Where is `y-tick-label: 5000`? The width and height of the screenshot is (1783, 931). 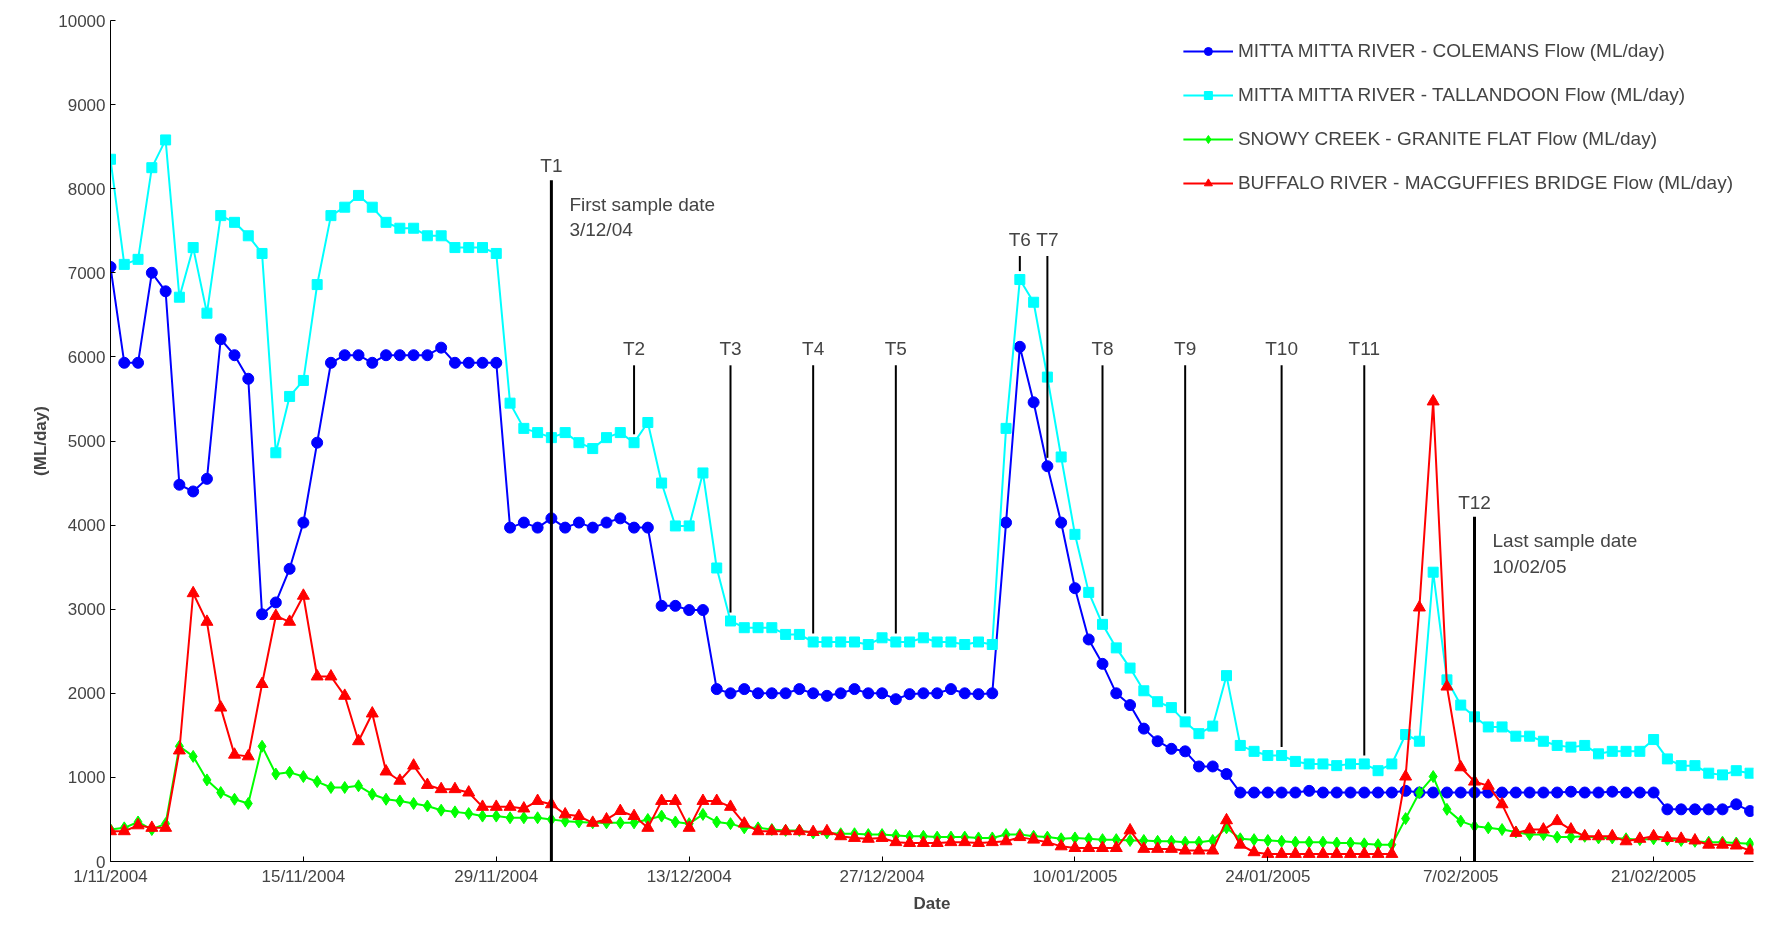 y-tick-label: 5000 is located at coordinates (86, 441).